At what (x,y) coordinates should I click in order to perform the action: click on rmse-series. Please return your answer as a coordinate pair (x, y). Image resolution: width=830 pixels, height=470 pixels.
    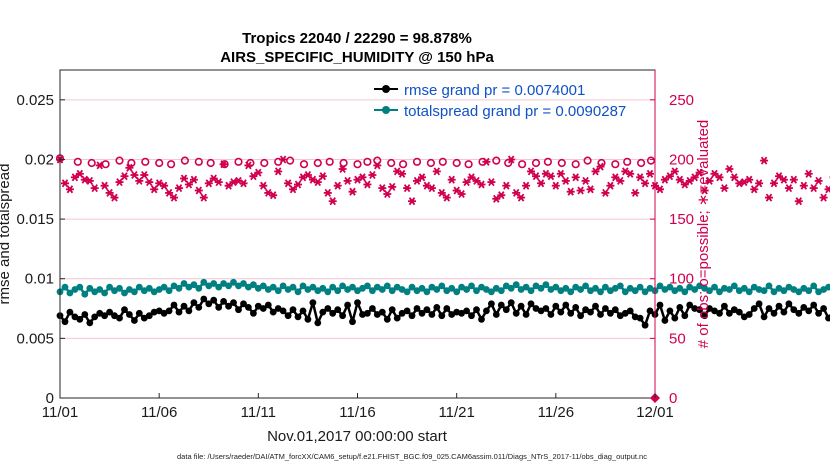
    Looking at the image, I should click on (443, 312).